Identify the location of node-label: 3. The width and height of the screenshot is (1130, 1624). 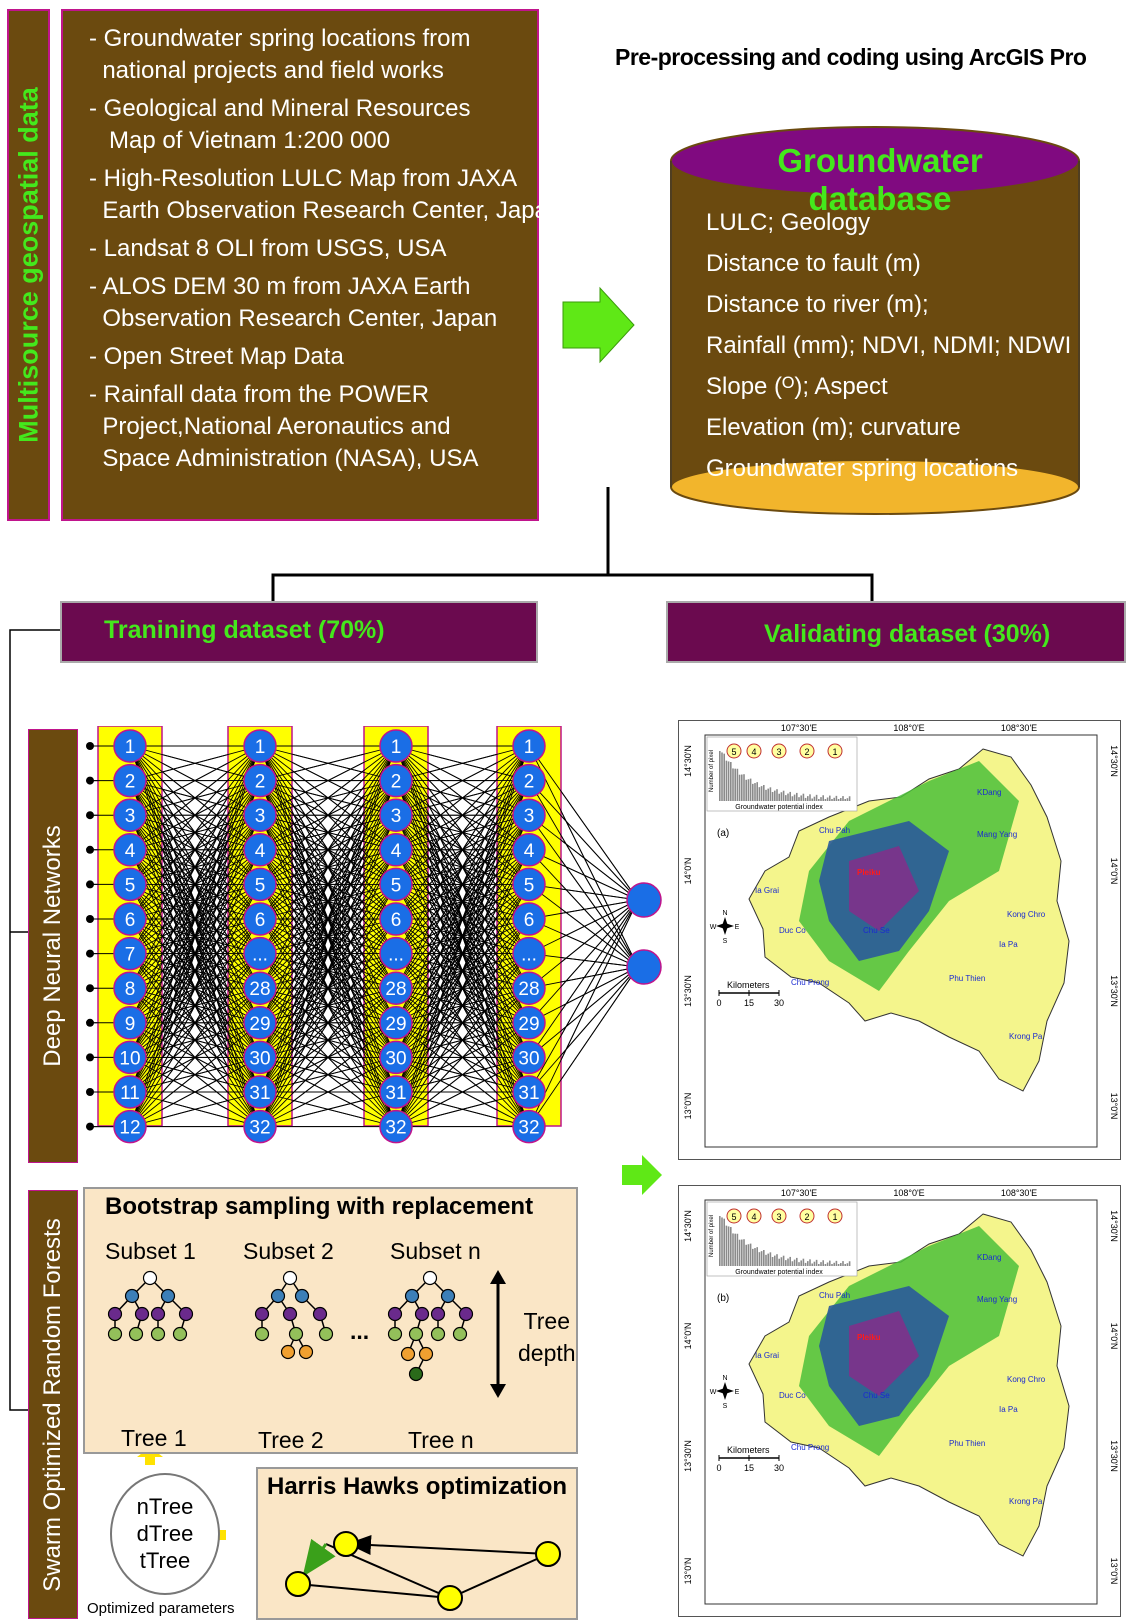
(260, 816).